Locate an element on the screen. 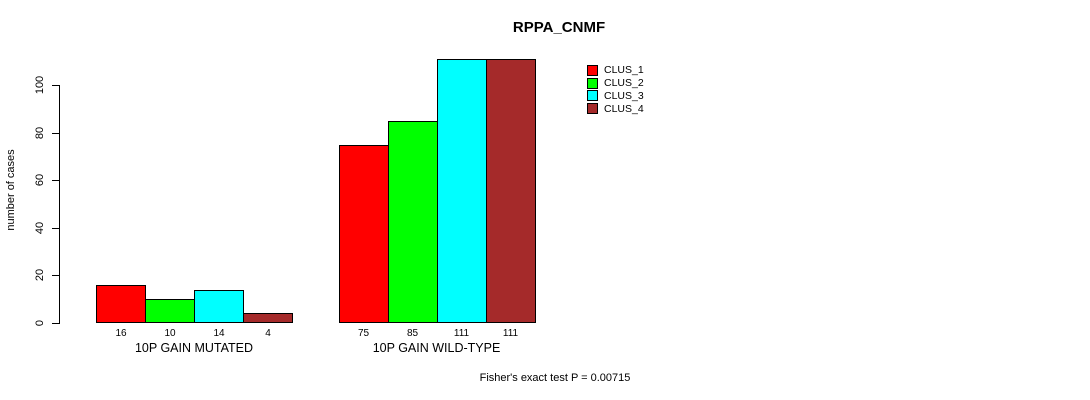 Image resolution: width=1090 pixels, height=400 pixels. bar-clus_4-group1 is located at coordinates (268, 318).